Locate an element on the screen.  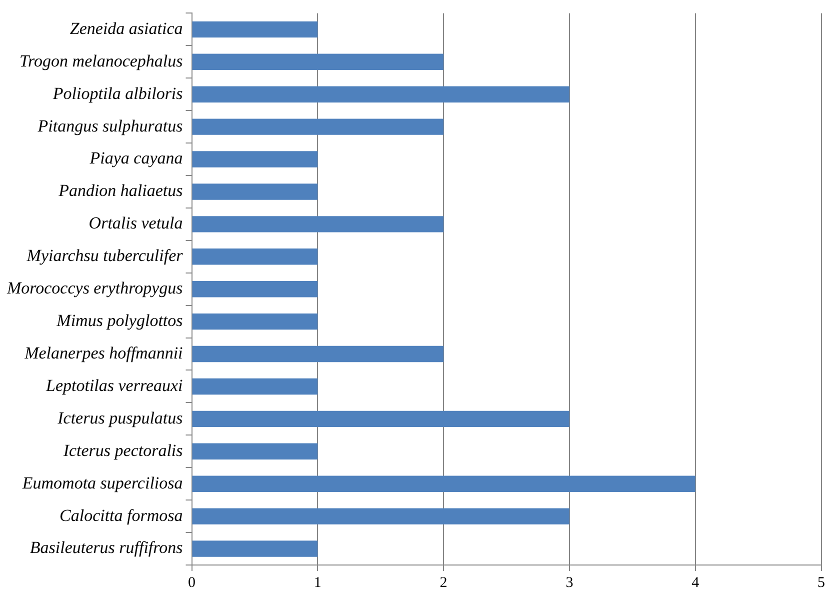
y-tick-label: Pitangus sulphuratus is located at coordinates (110, 126).